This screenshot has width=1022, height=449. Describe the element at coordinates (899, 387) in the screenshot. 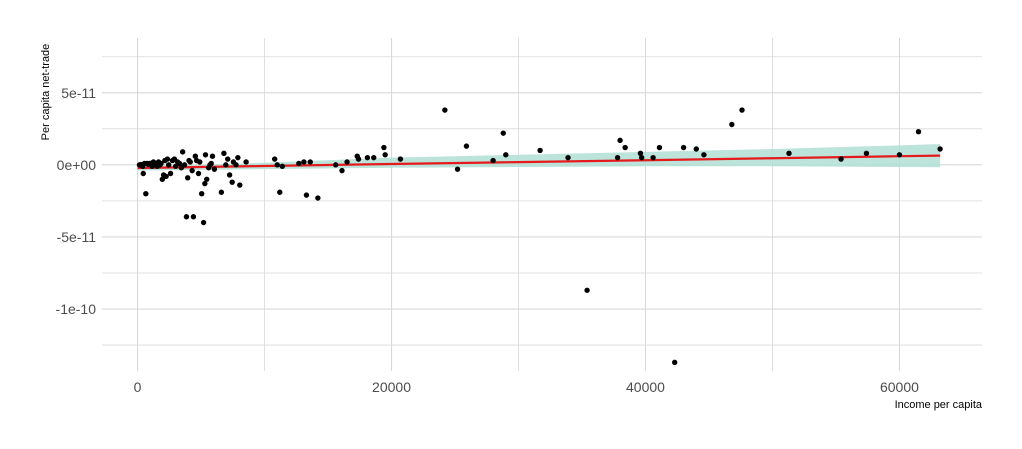

I see `x-tick-label: 60000` at that location.